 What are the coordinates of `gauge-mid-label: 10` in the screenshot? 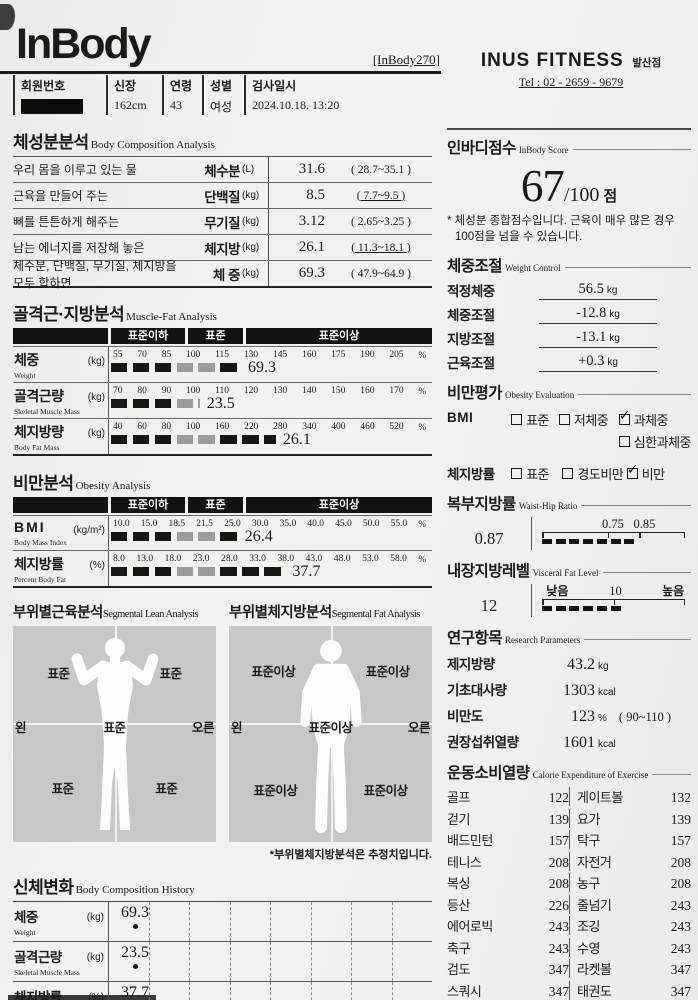 It's located at (615, 591).